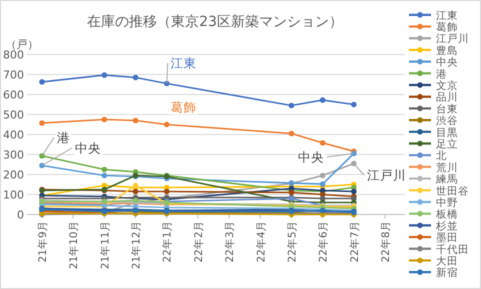  I want to click on y-tick-label: 0, so click(20, 215).